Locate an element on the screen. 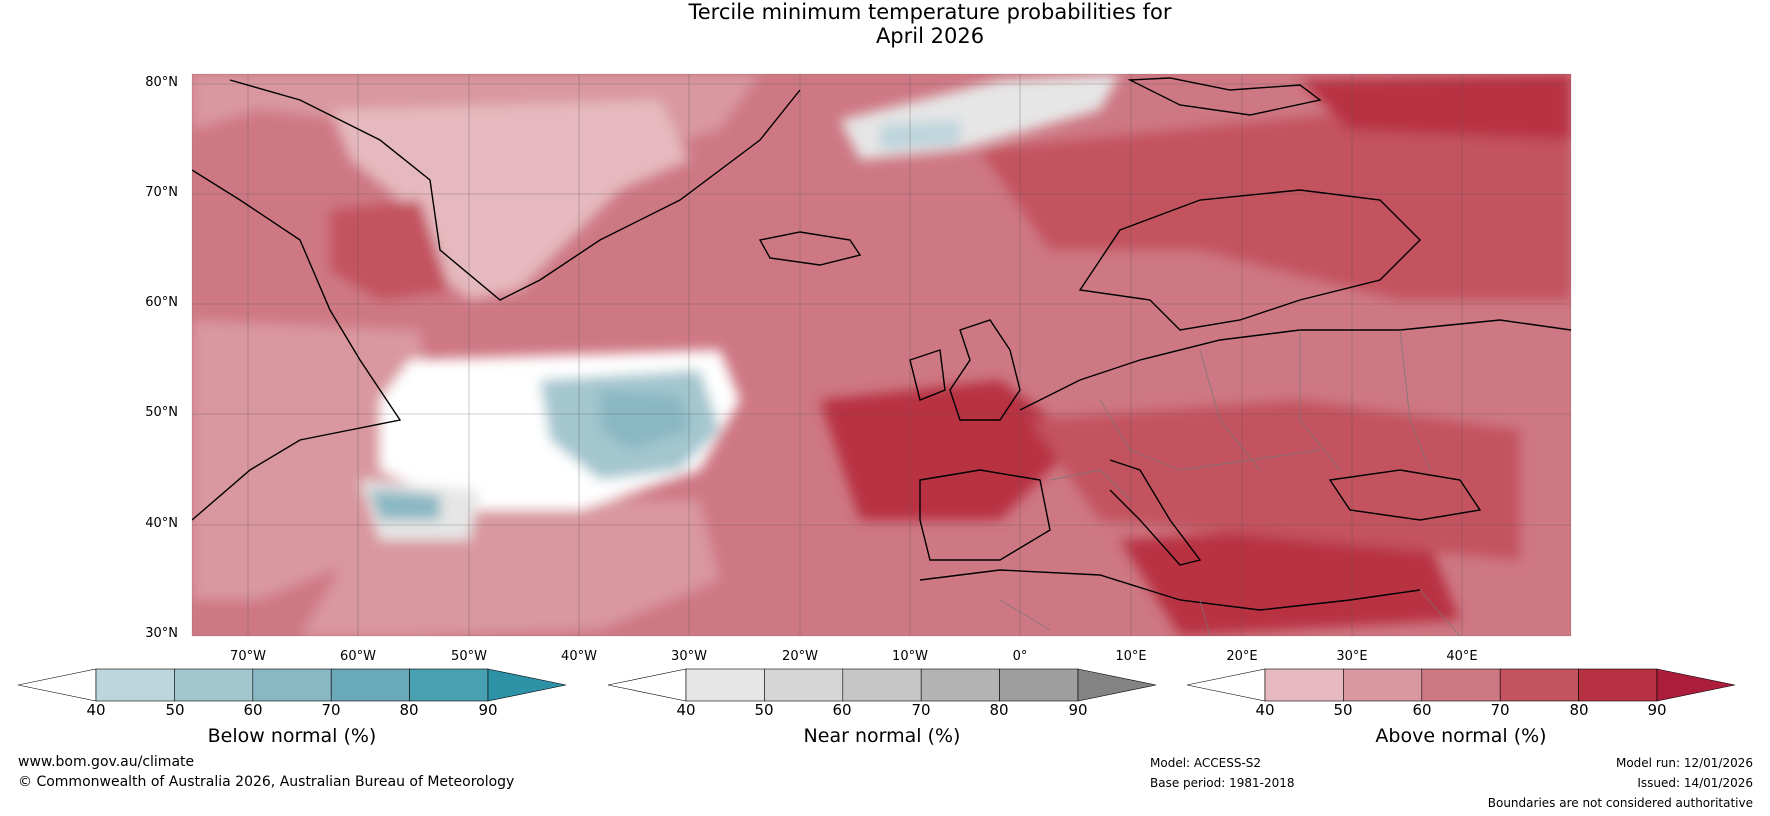 The width and height of the screenshot is (1770, 816). colorbar-below-normal is located at coordinates (292, 685).